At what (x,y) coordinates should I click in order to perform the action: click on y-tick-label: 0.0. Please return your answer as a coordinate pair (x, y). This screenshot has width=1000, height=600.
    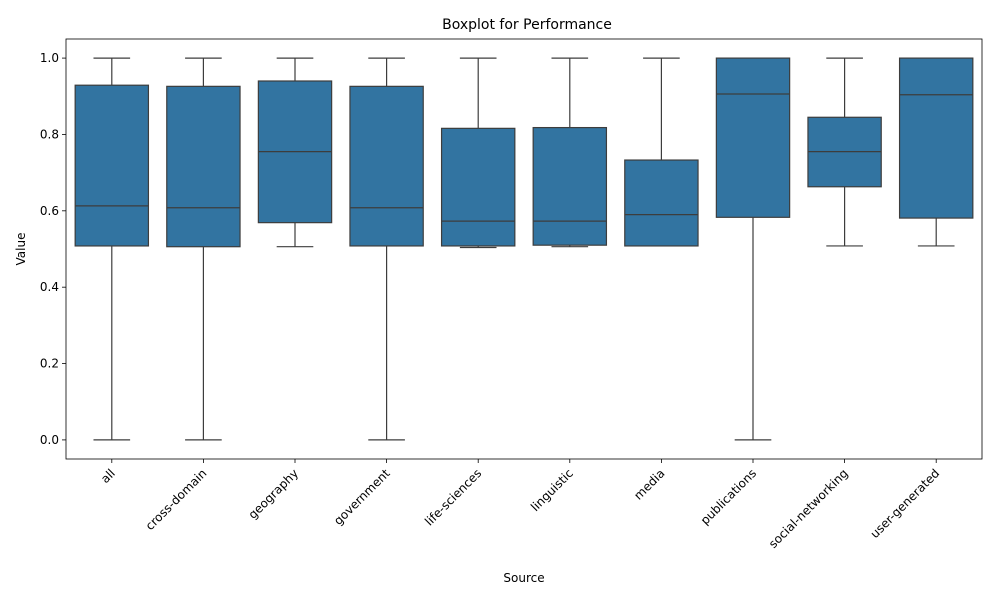
    Looking at the image, I should click on (49, 440).